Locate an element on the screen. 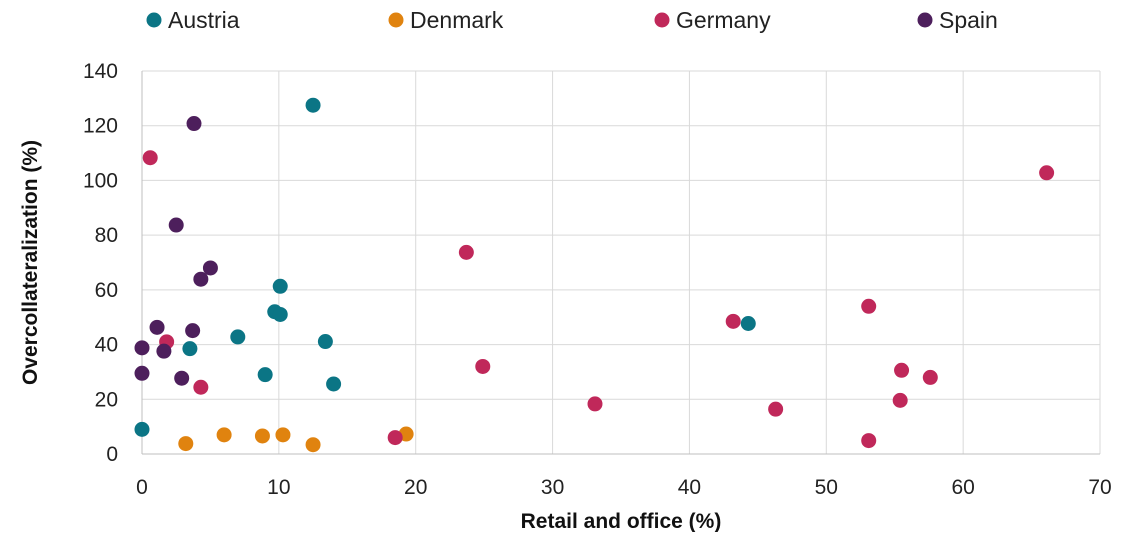 This screenshot has width=1140, height=537. legend-label-germany: Germany is located at coordinates (723, 20).